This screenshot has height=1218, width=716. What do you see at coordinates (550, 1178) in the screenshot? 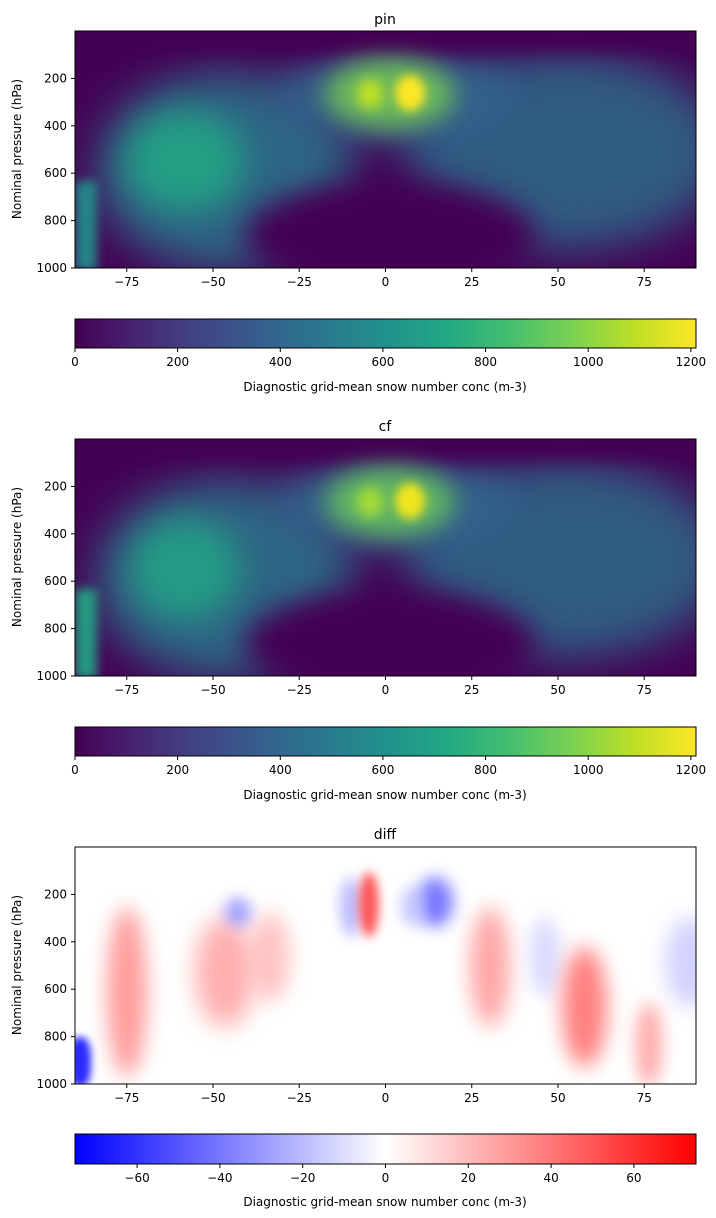
I see `colorbar-tick-label: 40` at bounding box center [550, 1178].